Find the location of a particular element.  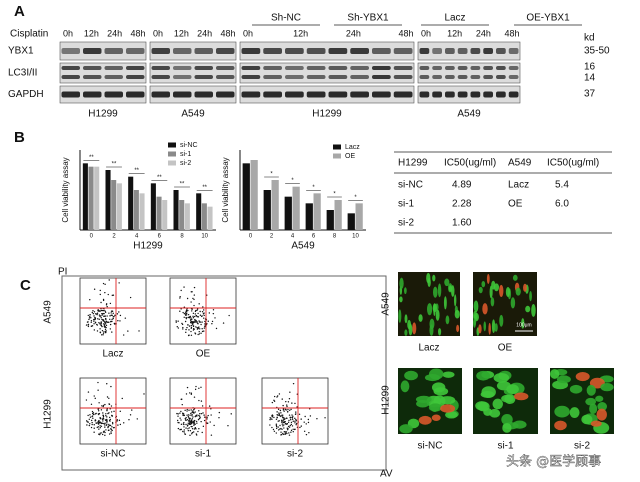

legend-label: Lacz is located at coordinates (352, 147).